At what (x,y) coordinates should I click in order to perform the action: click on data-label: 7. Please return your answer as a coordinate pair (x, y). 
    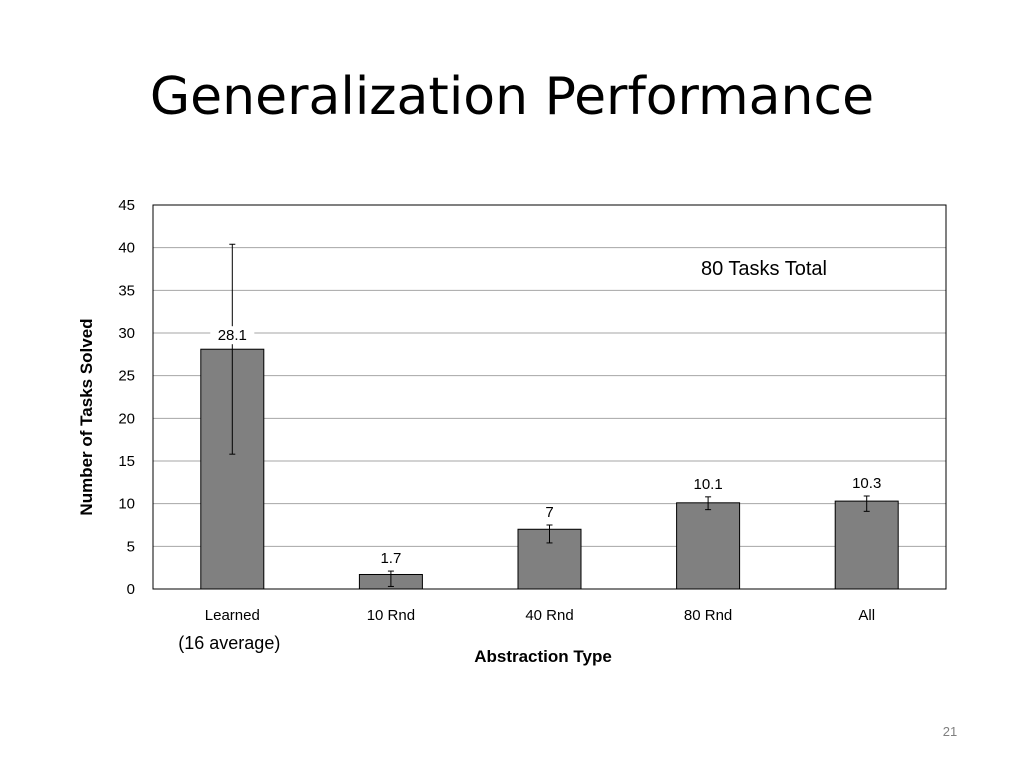
    Looking at the image, I should click on (549, 512).